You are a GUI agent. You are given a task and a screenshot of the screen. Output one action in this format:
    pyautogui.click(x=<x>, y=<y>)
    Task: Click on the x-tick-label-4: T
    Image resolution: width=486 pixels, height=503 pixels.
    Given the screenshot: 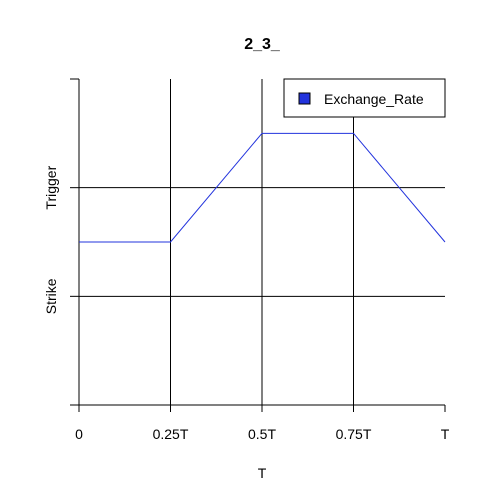 What is the action you would take?
    pyautogui.click(x=445, y=434)
    